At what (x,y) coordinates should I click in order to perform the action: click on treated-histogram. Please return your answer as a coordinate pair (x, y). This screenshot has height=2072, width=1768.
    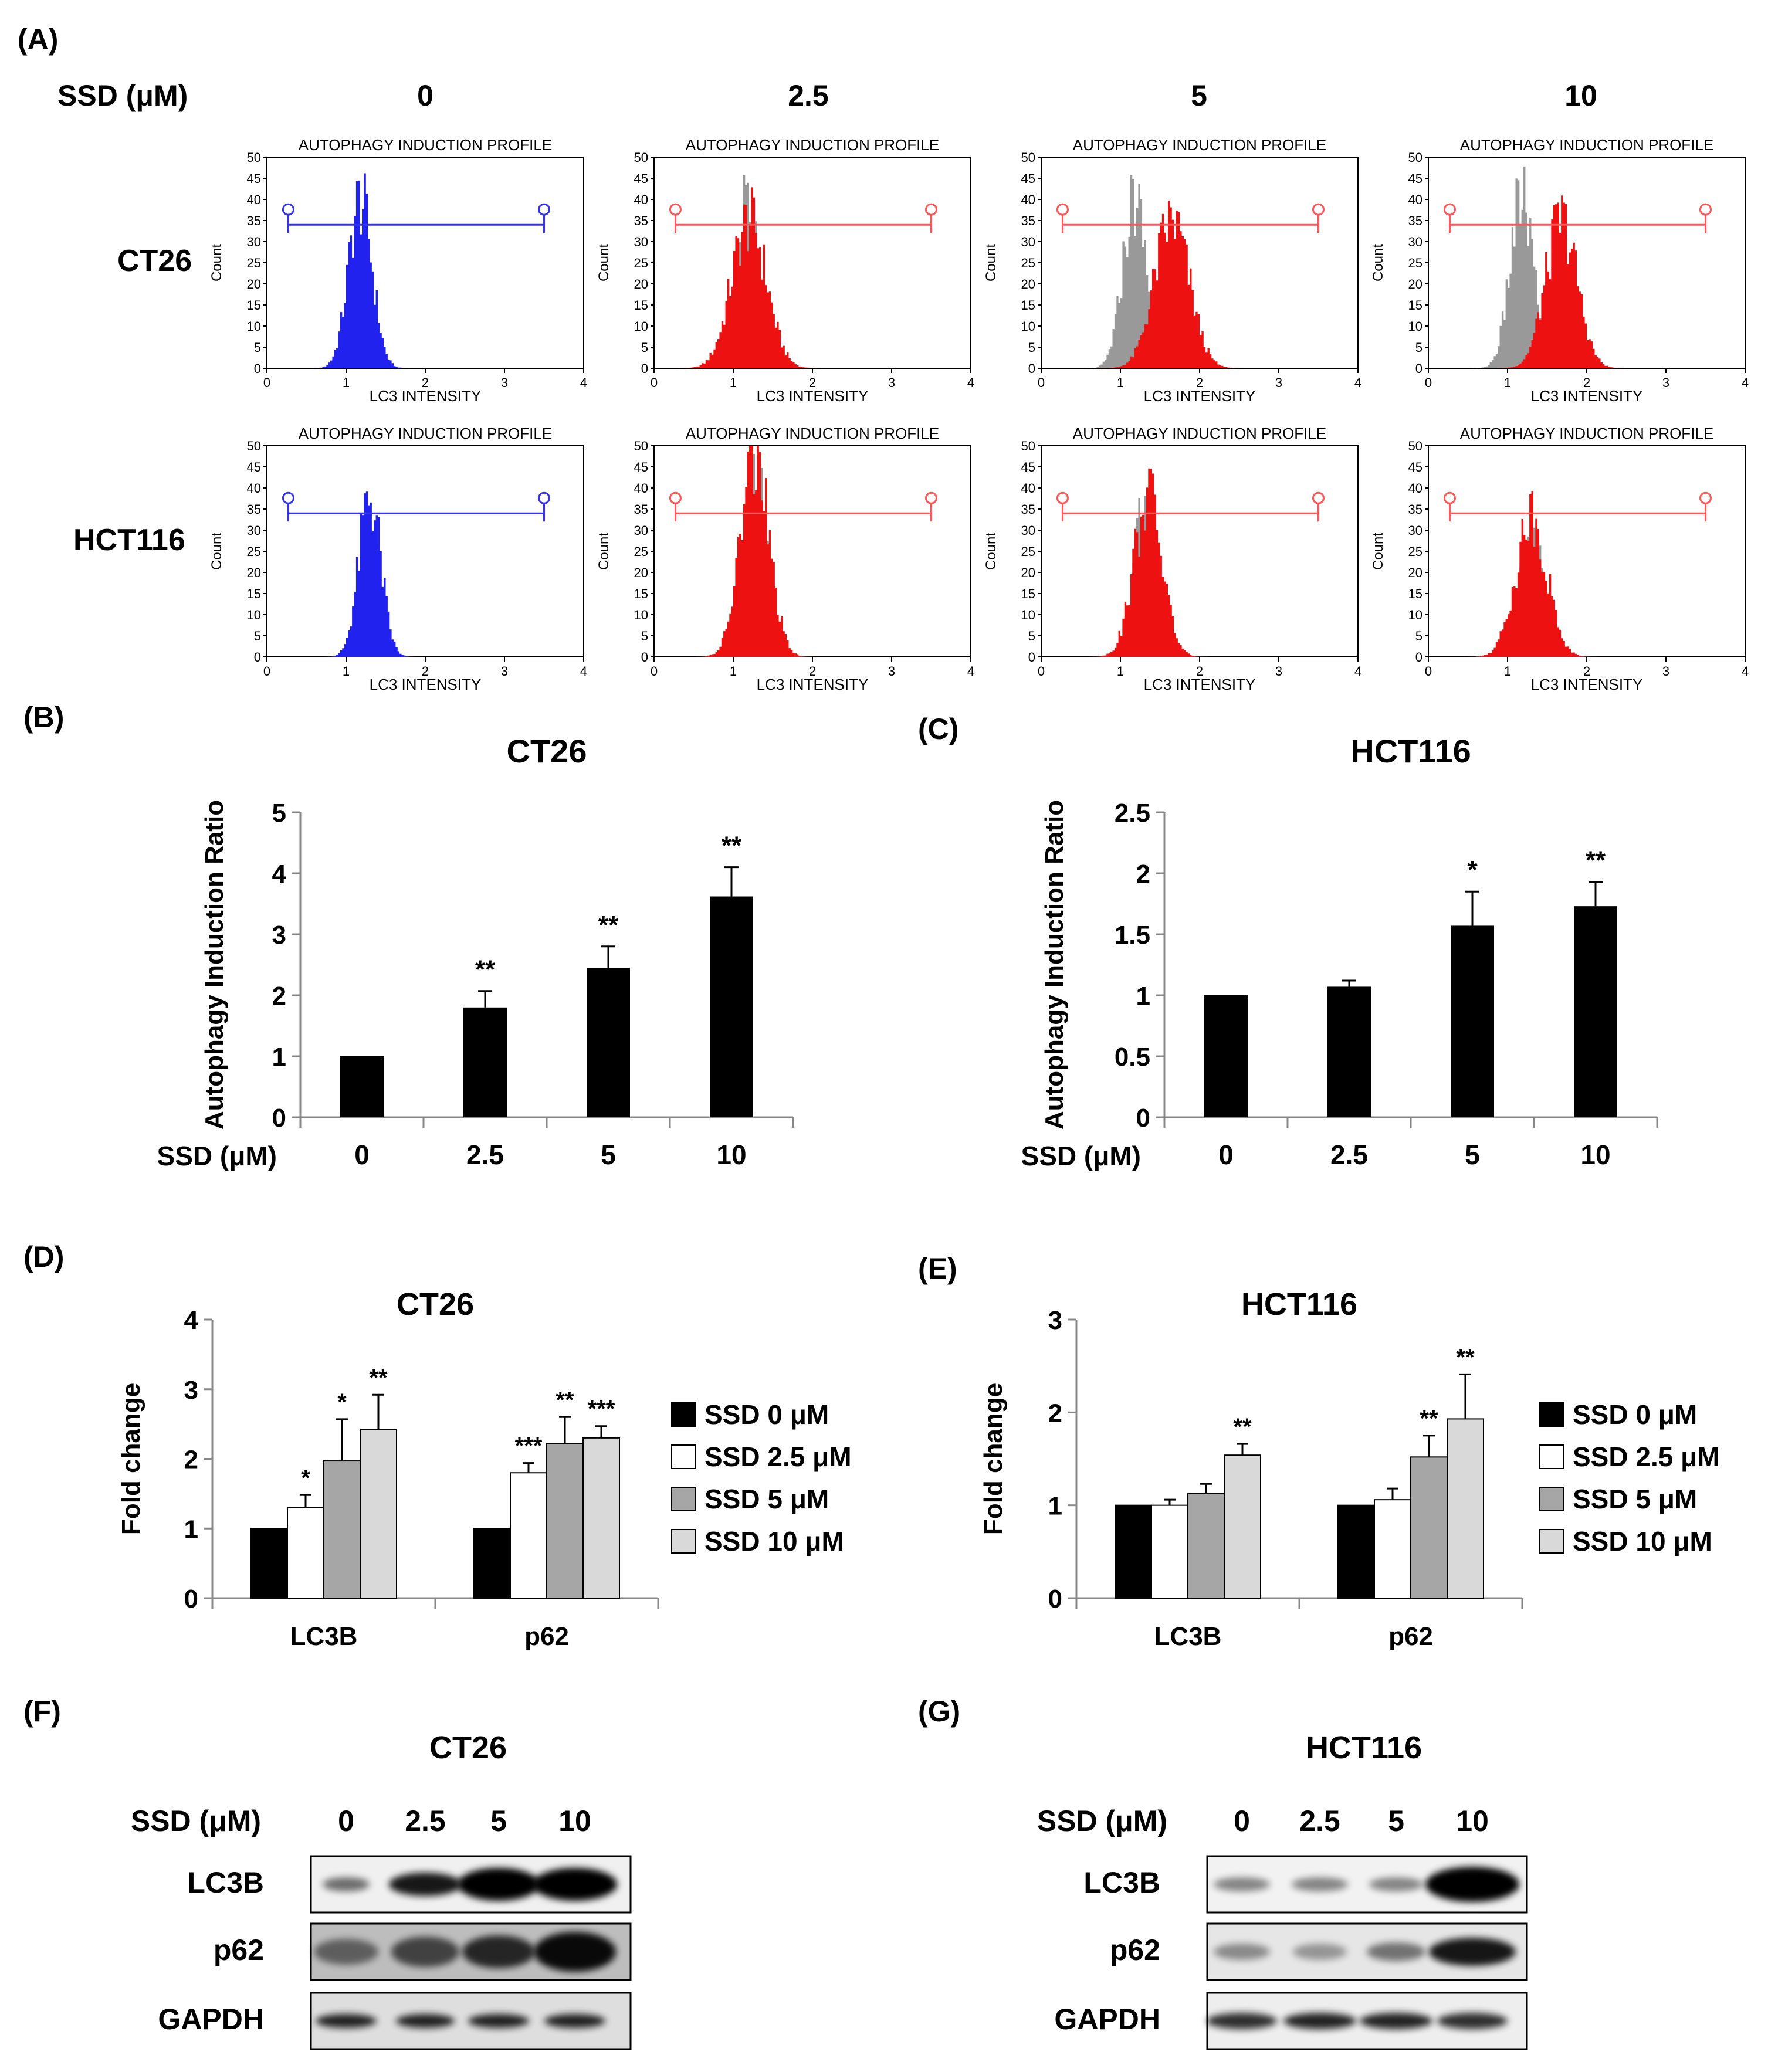
    Looking at the image, I should click on (1199, 284).